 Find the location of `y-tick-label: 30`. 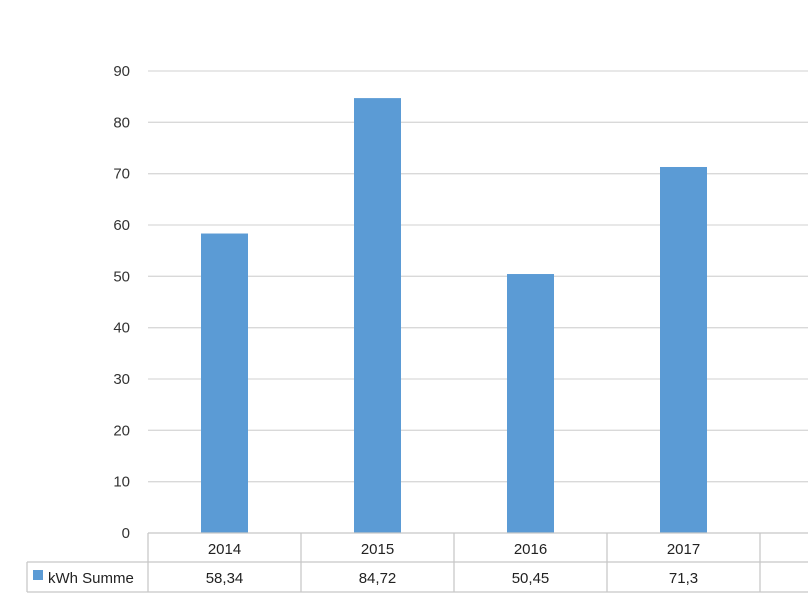

y-tick-label: 30 is located at coordinates (121, 379).